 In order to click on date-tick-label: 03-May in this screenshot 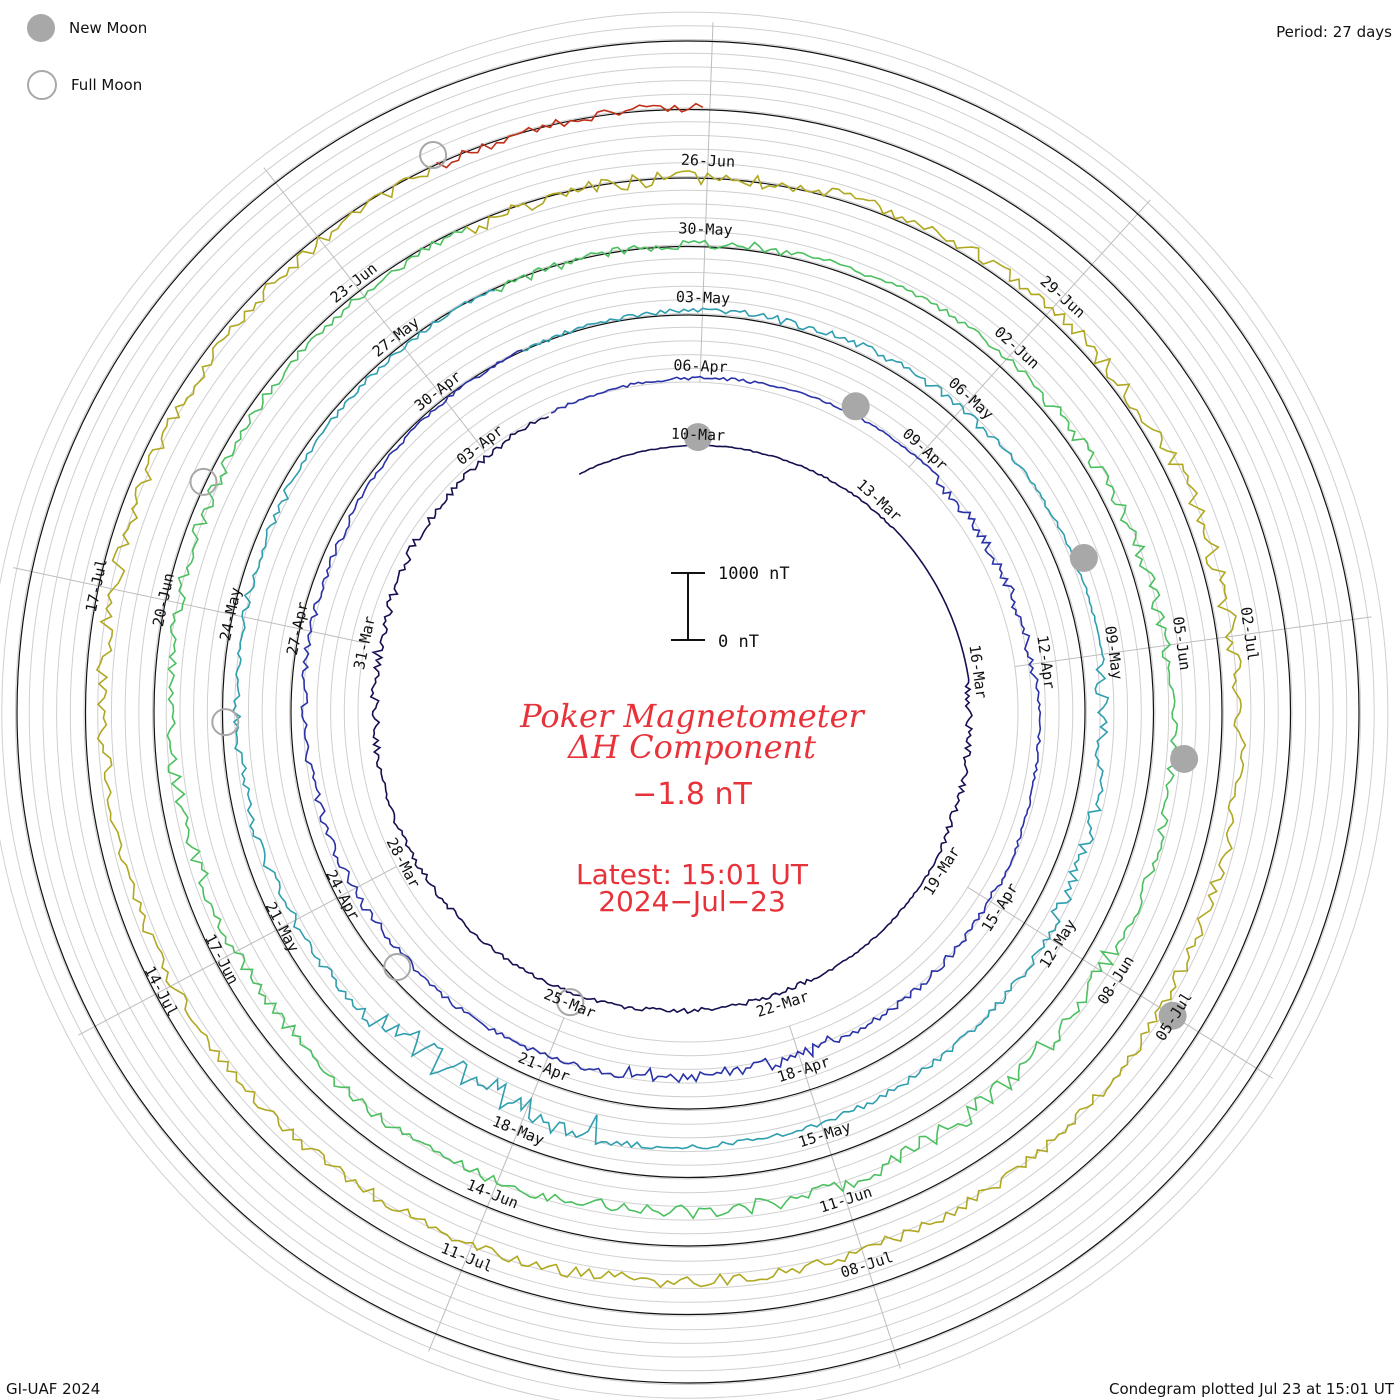, I will do `click(703, 298)`.